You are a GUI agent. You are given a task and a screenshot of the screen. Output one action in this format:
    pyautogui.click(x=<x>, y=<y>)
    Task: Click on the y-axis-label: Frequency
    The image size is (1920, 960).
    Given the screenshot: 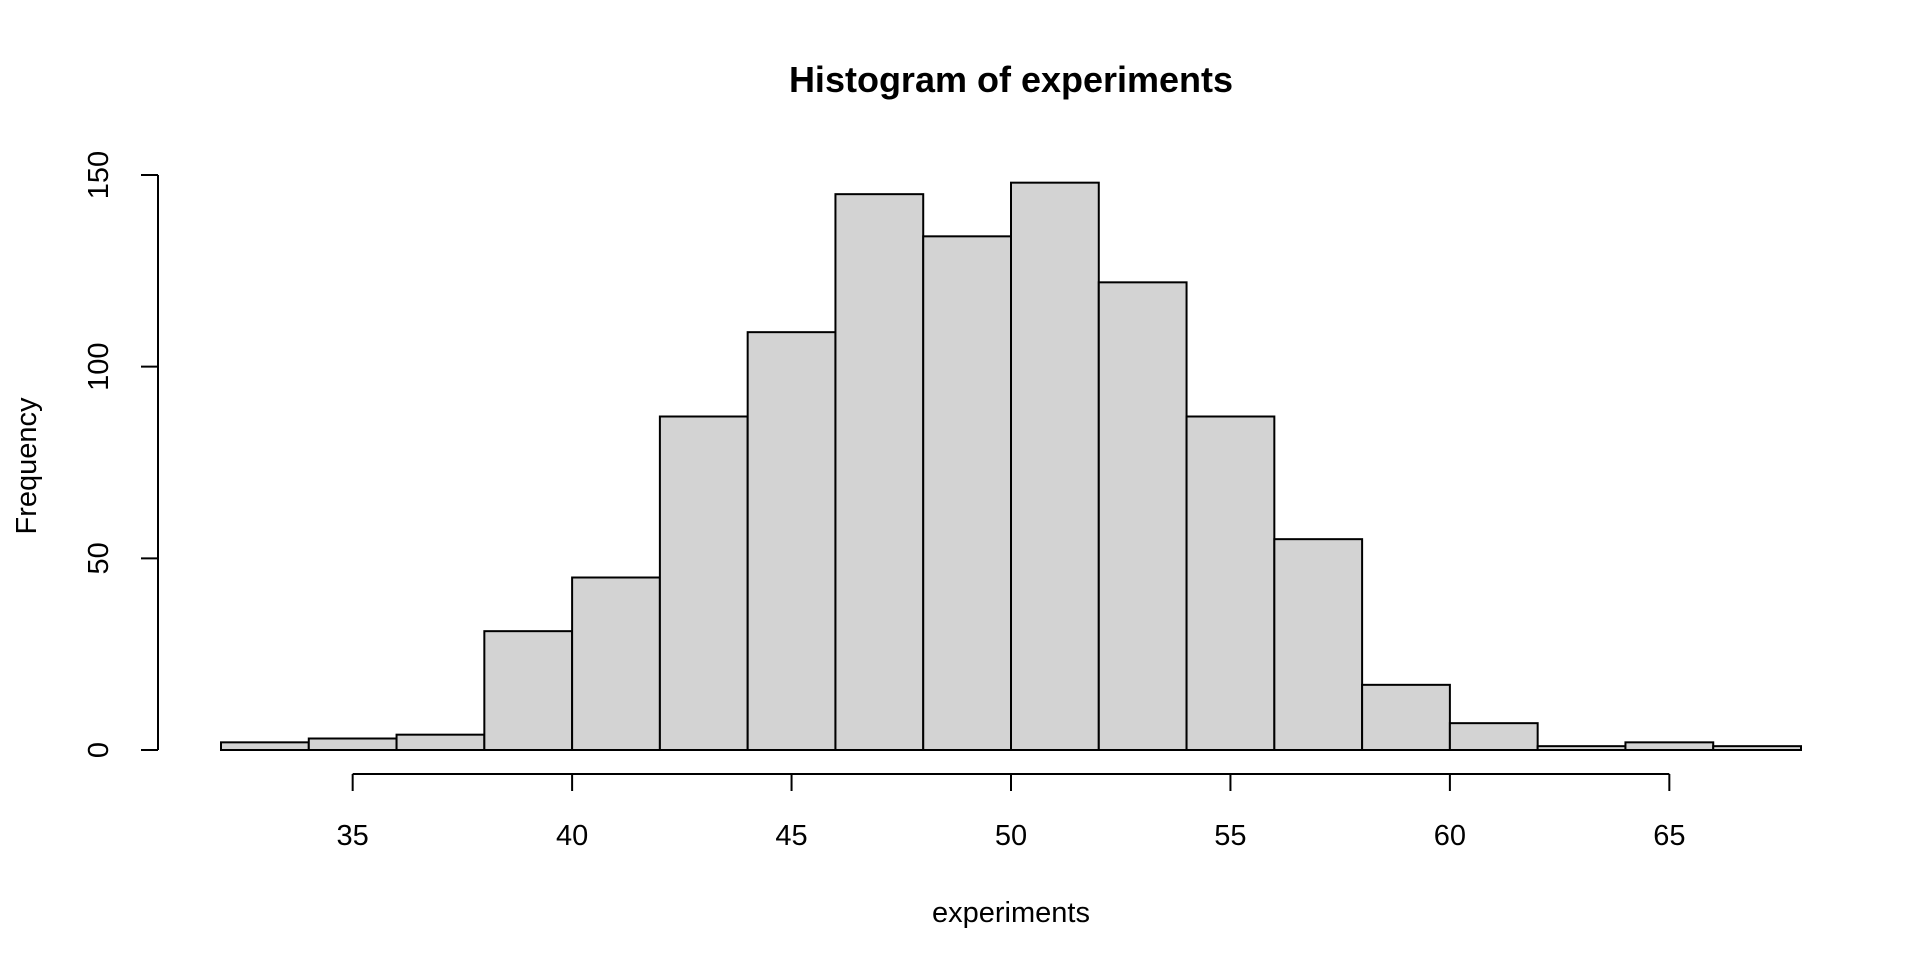 What is the action you would take?
    pyautogui.click(x=27, y=466)
    